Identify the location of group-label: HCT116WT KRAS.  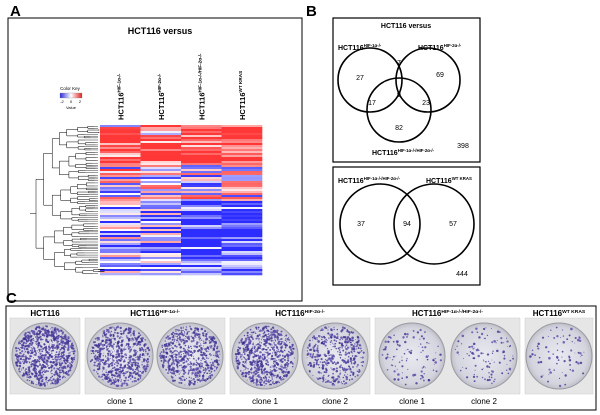
(559, 313).